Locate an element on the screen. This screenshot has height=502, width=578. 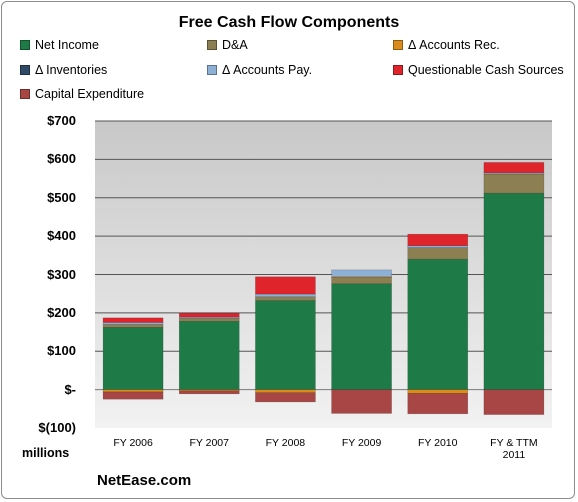
legend-entry: Net Income is located at coordinates (59, 45).